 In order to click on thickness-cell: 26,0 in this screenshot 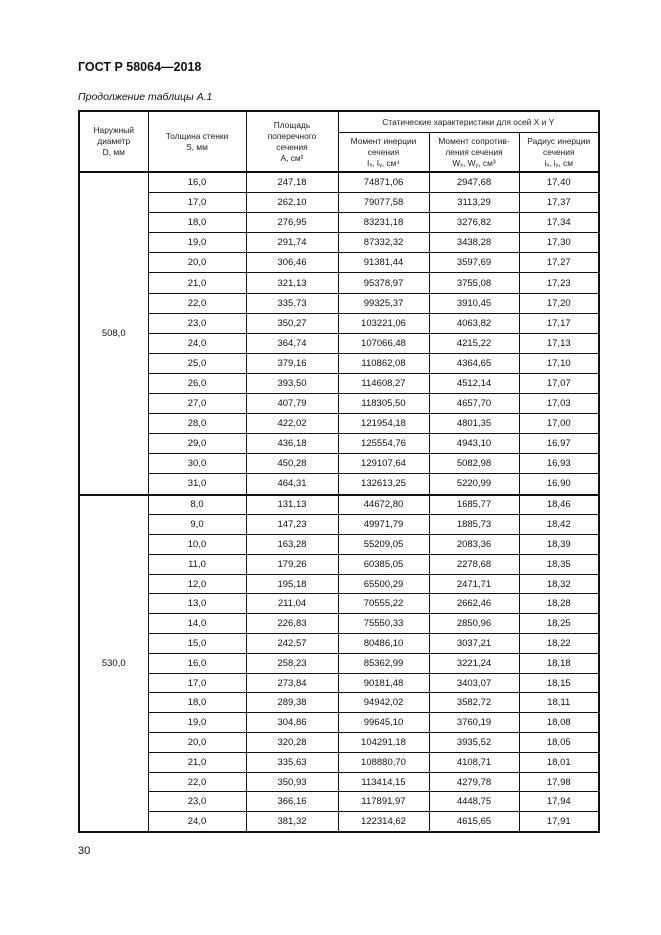, I will do `click(197, 383)`.